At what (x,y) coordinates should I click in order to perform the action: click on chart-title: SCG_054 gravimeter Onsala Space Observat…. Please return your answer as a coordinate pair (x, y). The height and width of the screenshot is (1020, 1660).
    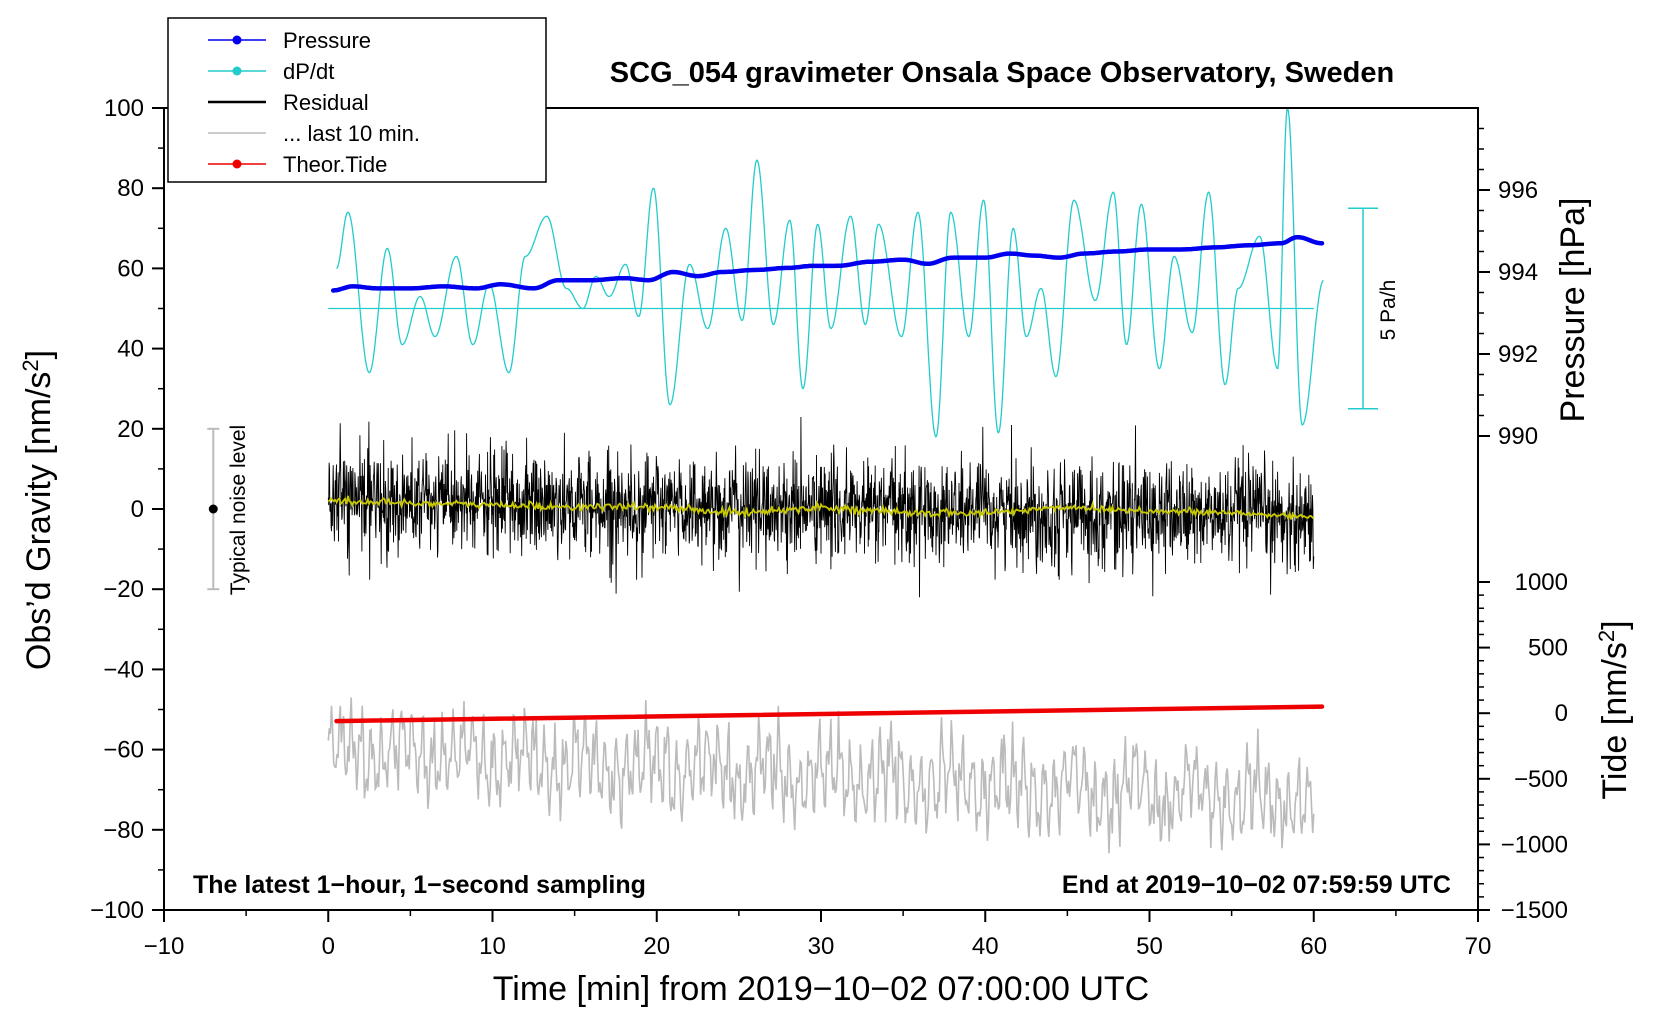
    Looking at the image, I should click on (1002, 73).